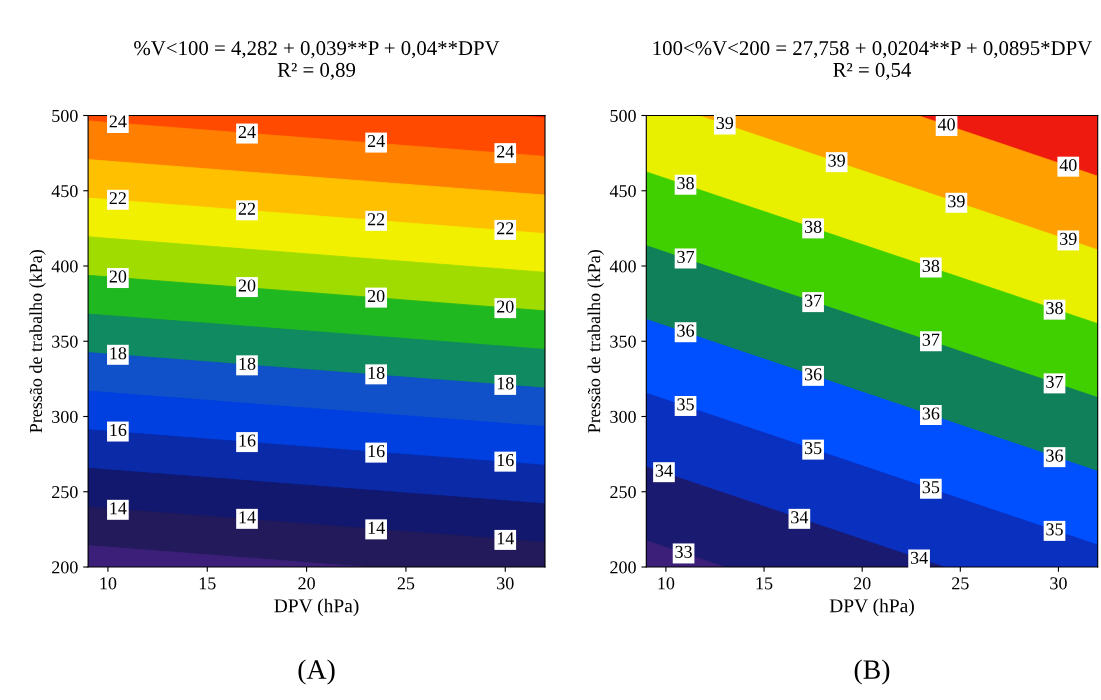 The width and height of the screenshot is (1101, 700). Describe the element at coordinates (317, 50) in the screenshot. I see `chart-title: %V<100 = 4,282 + 0,039**P + 0,04**DPV` at that location.